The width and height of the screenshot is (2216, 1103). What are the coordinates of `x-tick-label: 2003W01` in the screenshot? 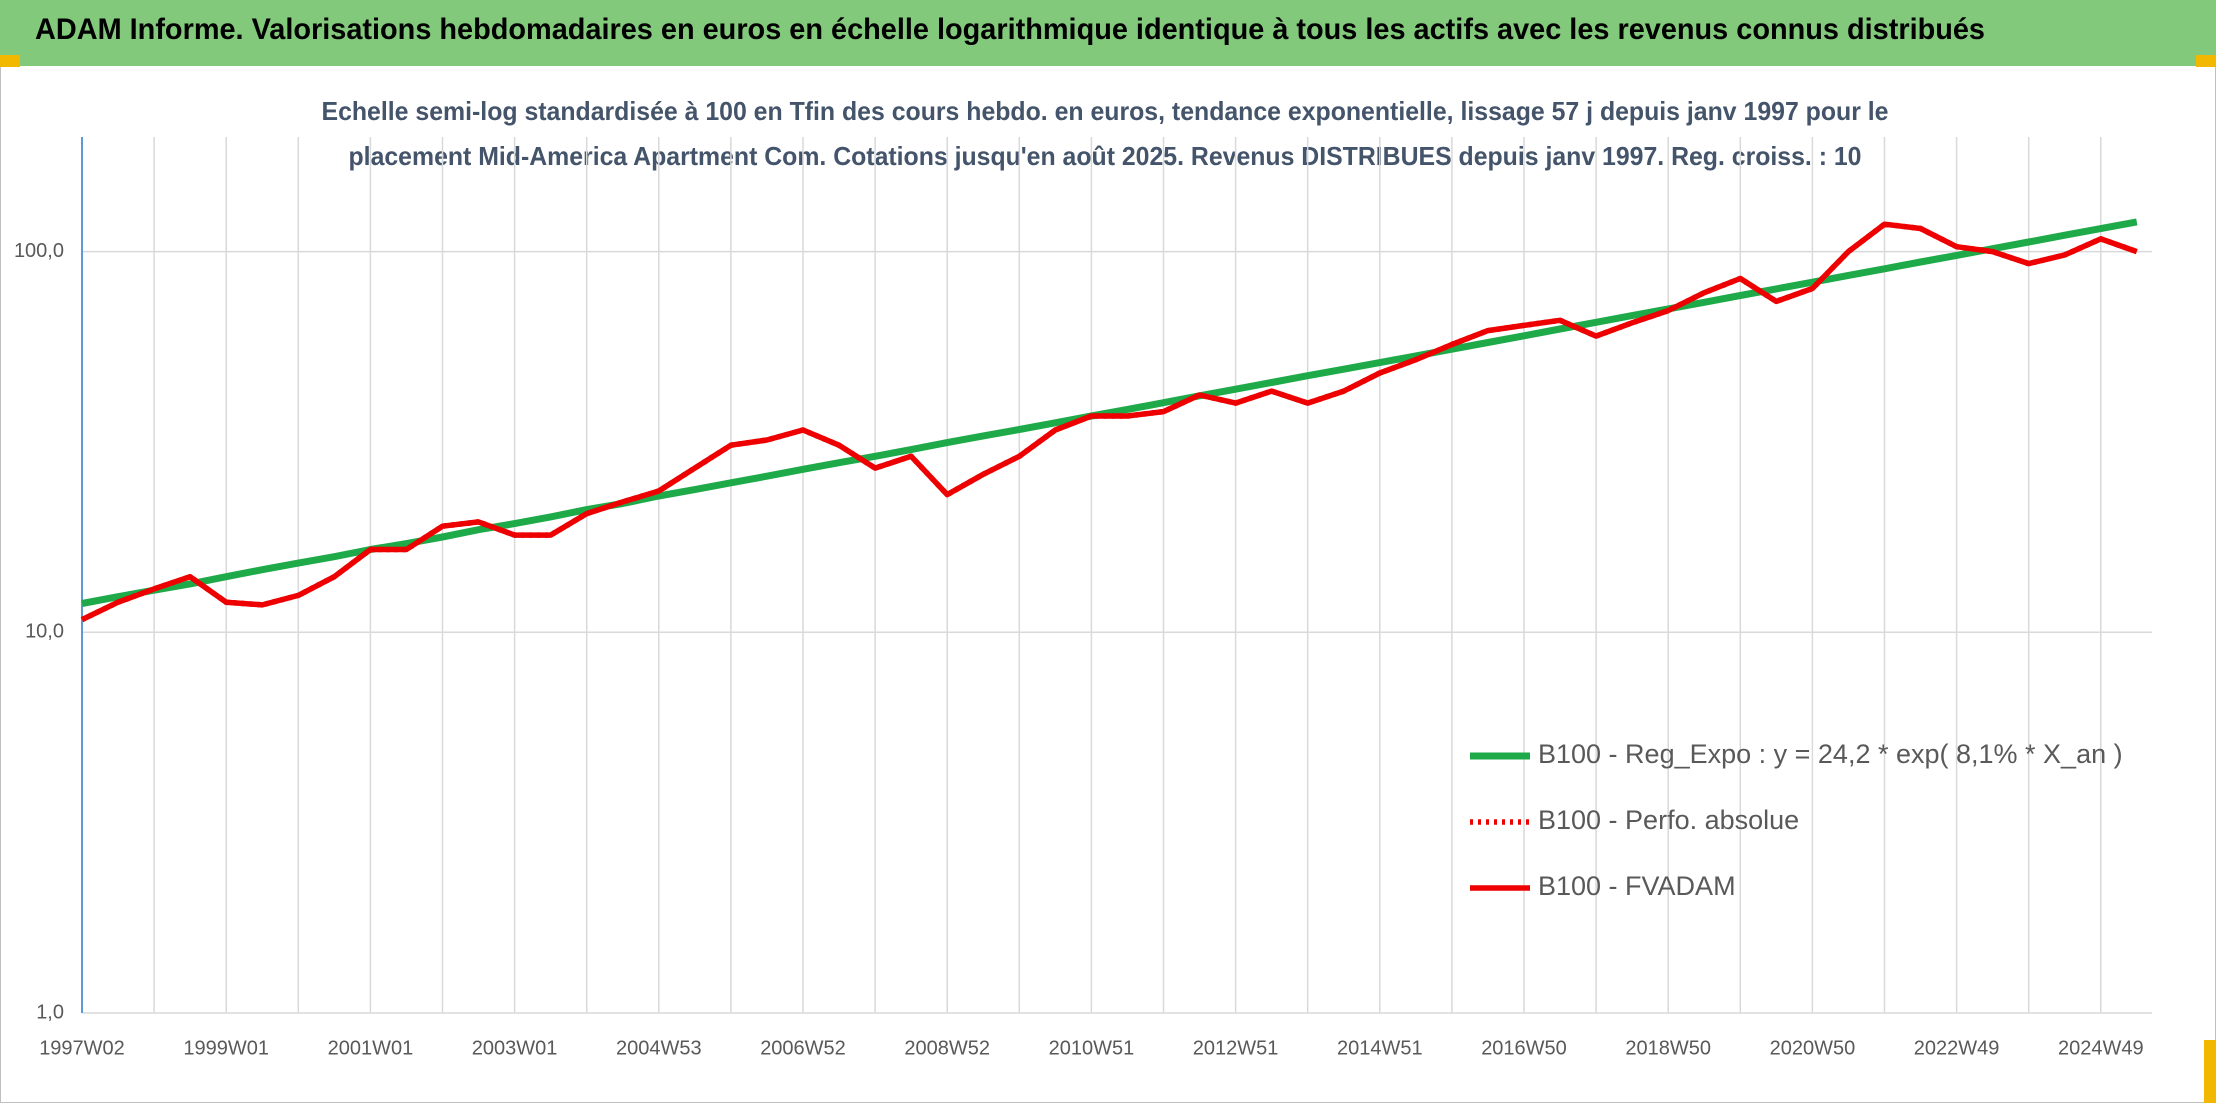 It's located at (515, 1048).